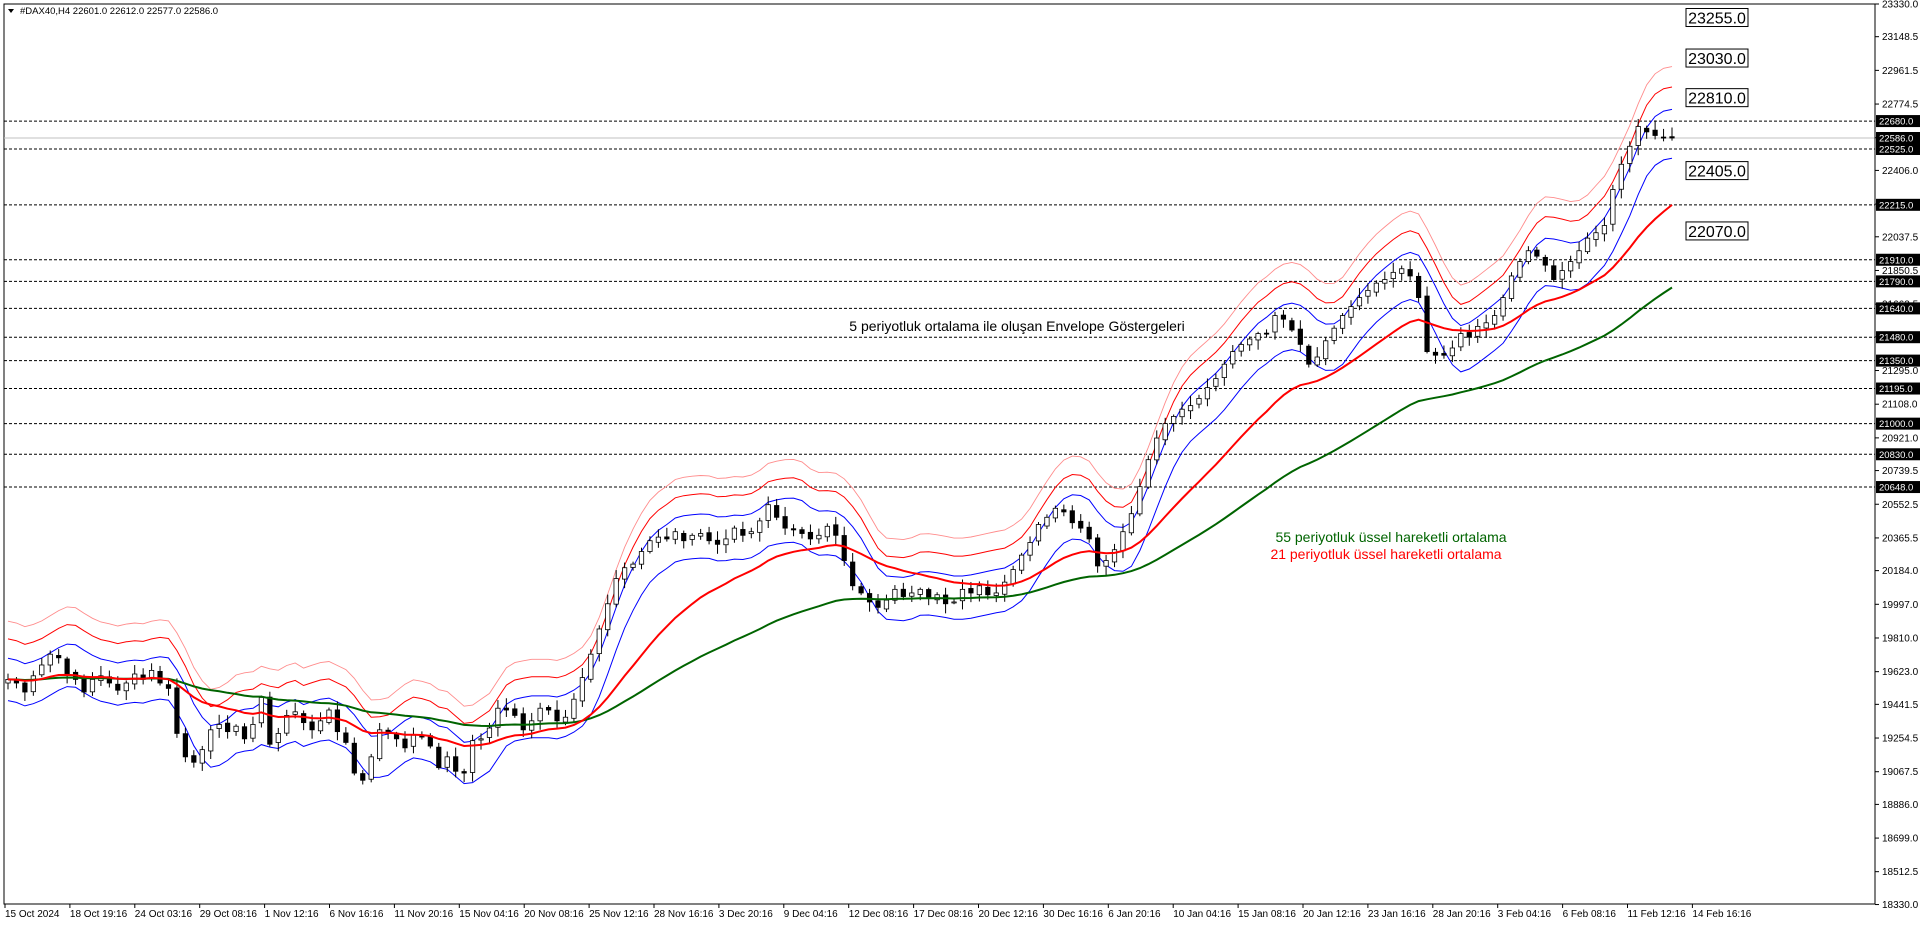 The width and height of the screenshot is (1920, 932). I want to click on time-tick-label: 10 Jan 04:16, so click(1202, 914).